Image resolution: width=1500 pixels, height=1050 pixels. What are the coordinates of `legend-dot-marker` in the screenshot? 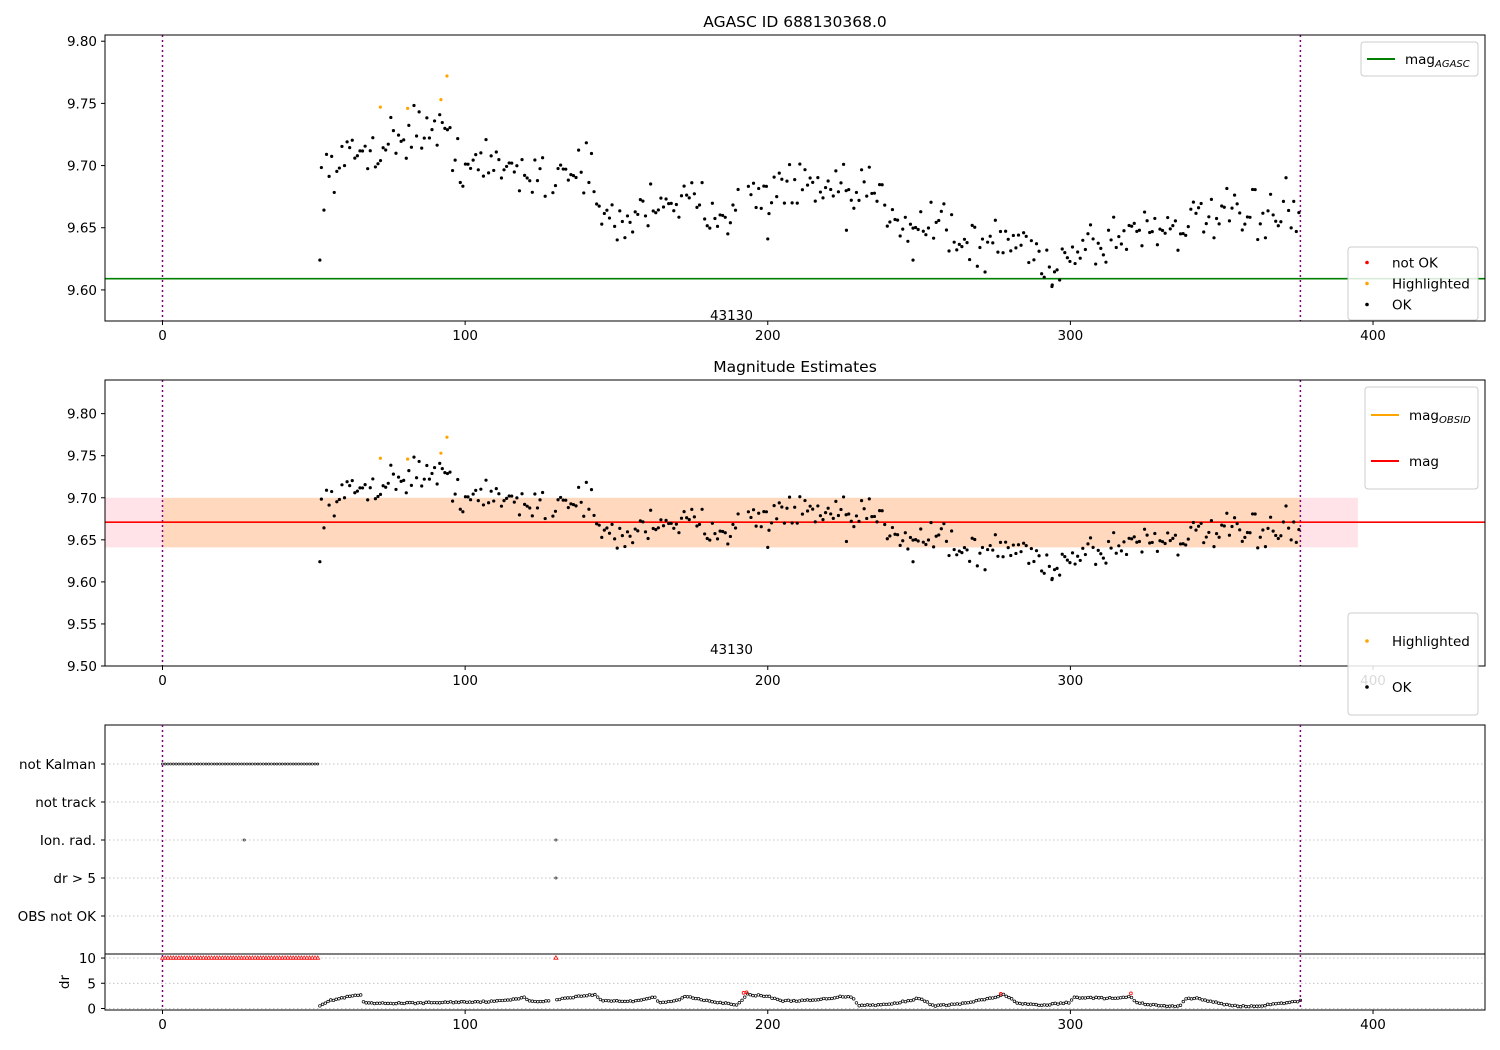 It's located at (1367, 304).